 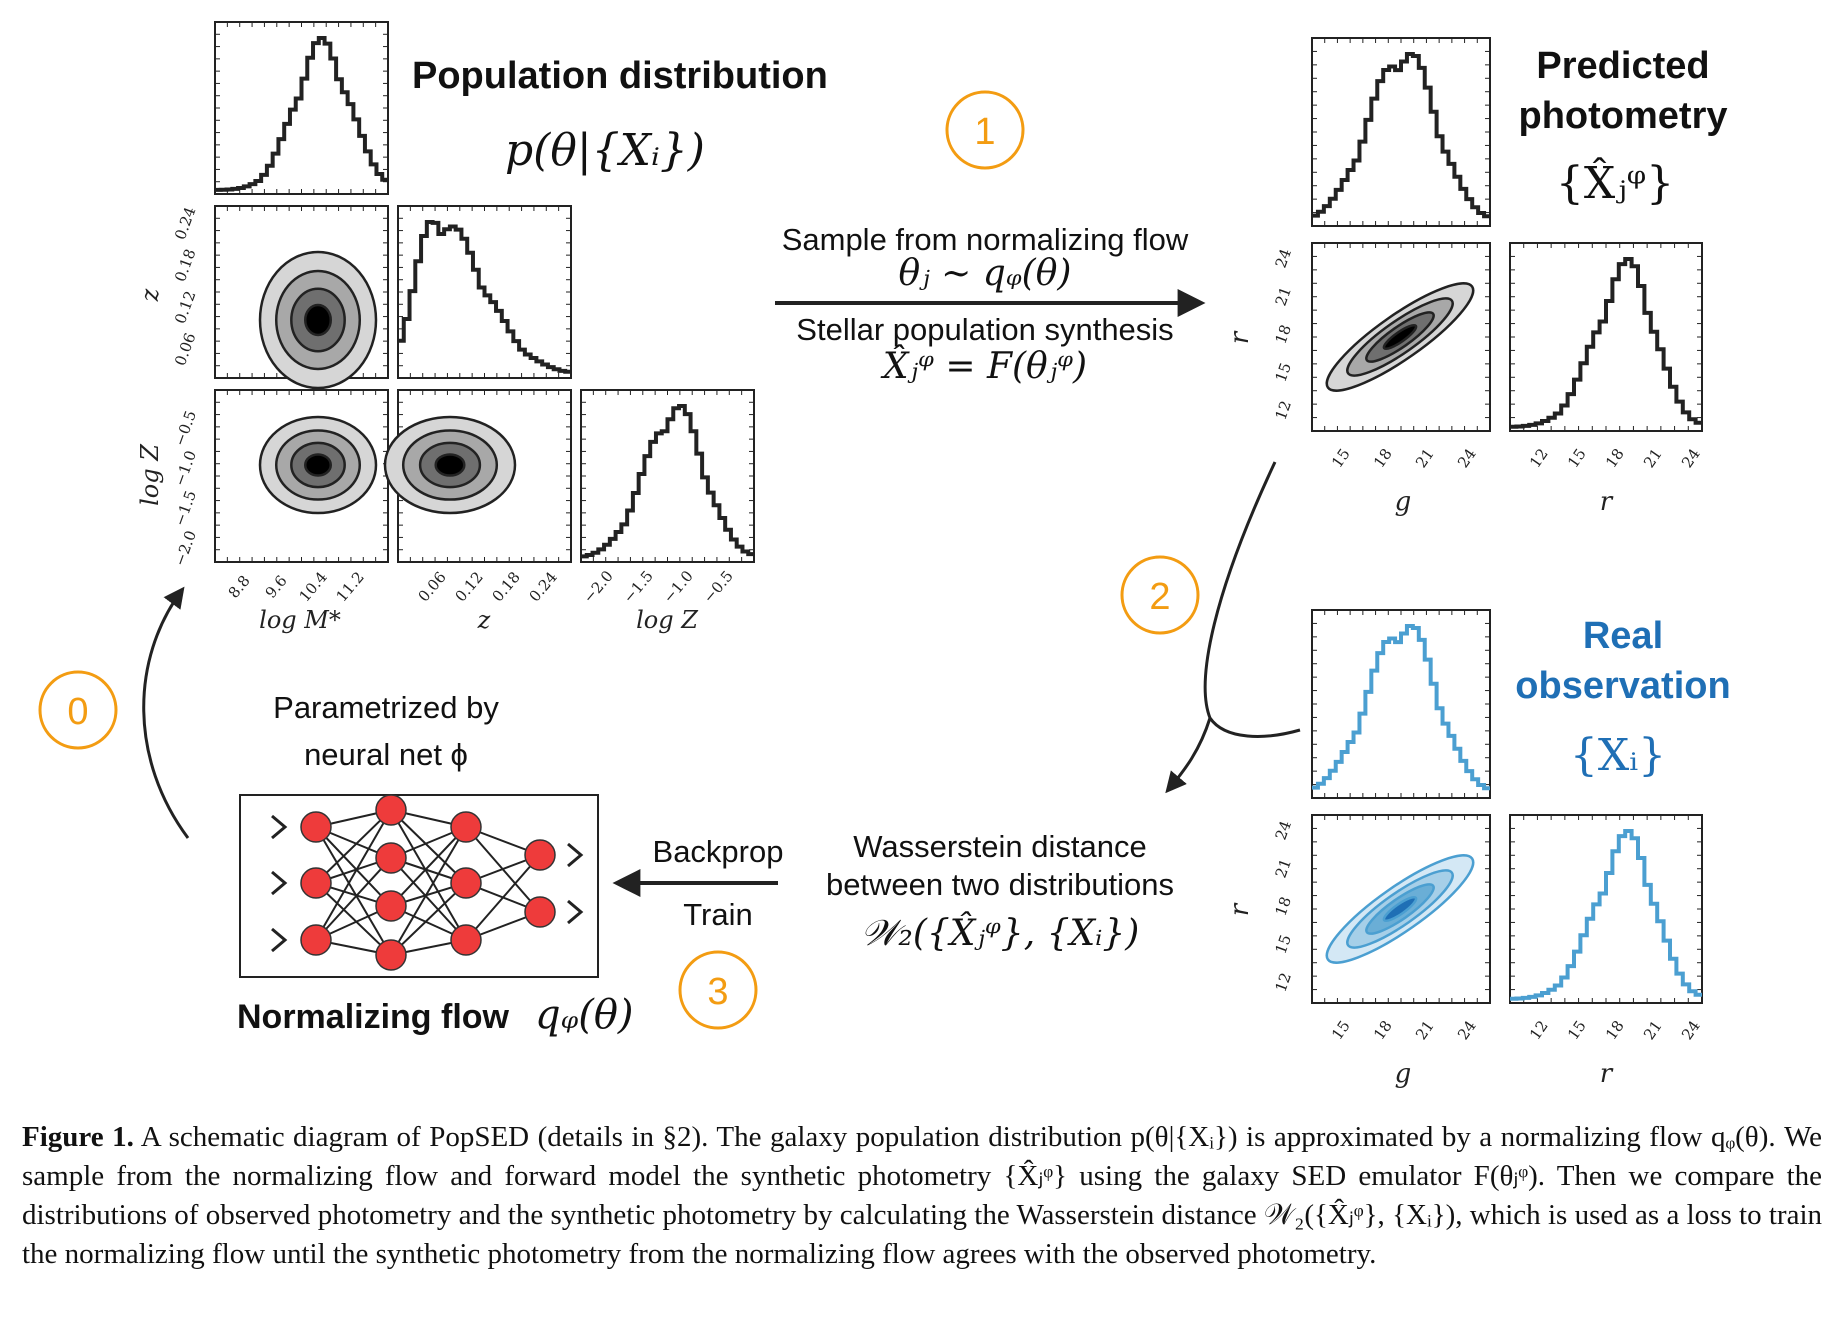 What do you see at coordinates (1383, 458) in the screenshot?
I see `pred-tick-g-1: 18` at bounding box center [1383, 458].